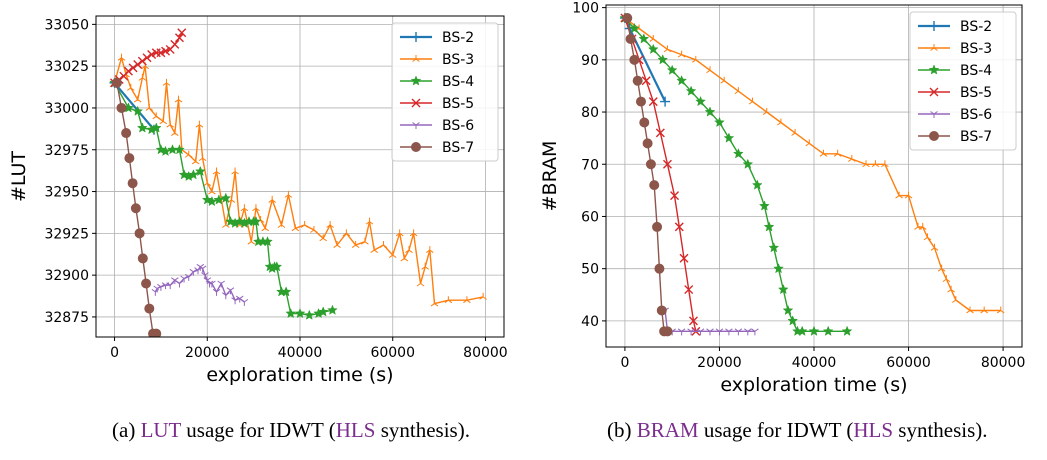 The height and width of the screenshot is (460, 1047). What do you see at coordinates (622, 430) in the screenshot?
I see `caption-b-prefix: (b)` at bounding box center [622, 430].